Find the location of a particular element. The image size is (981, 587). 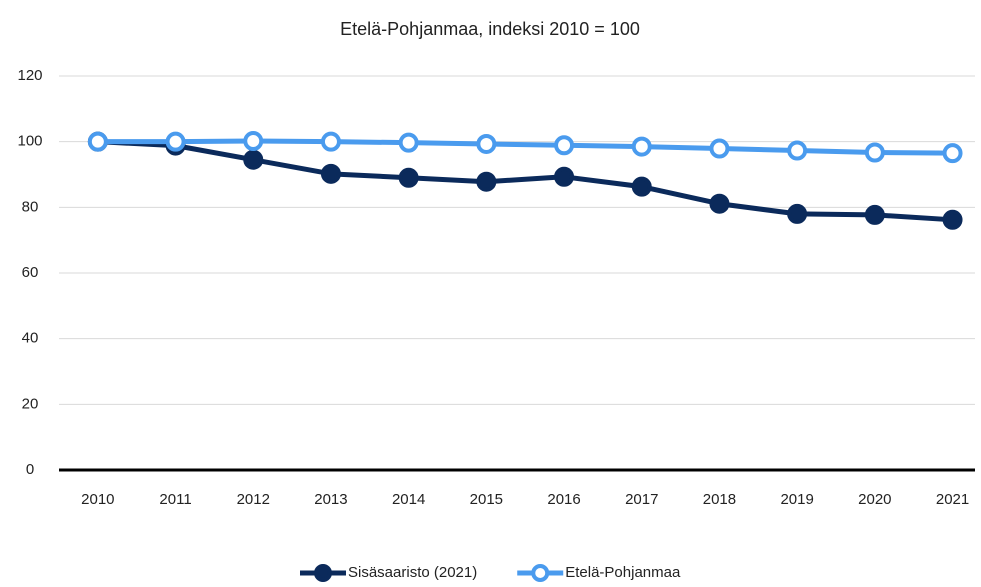

x-tick-label: 2011 is located at coordinates (175, 499).